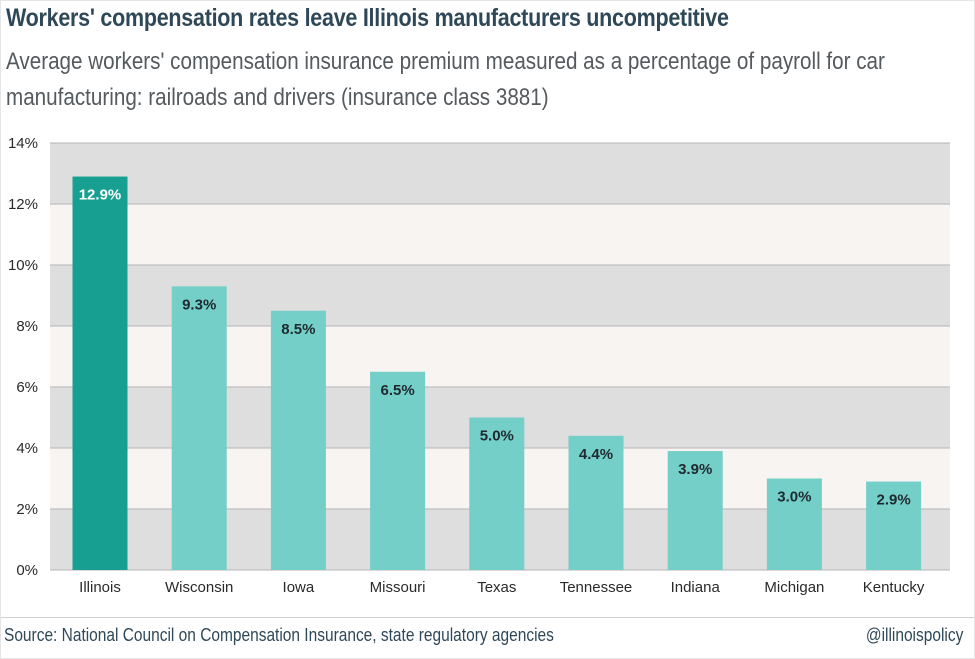 Image resolution: width=975 pixels, height=659 pixels. Describe the element at coordinates (27, 509) in the screenshot. I see `y-tick-label: 2%` at that location.